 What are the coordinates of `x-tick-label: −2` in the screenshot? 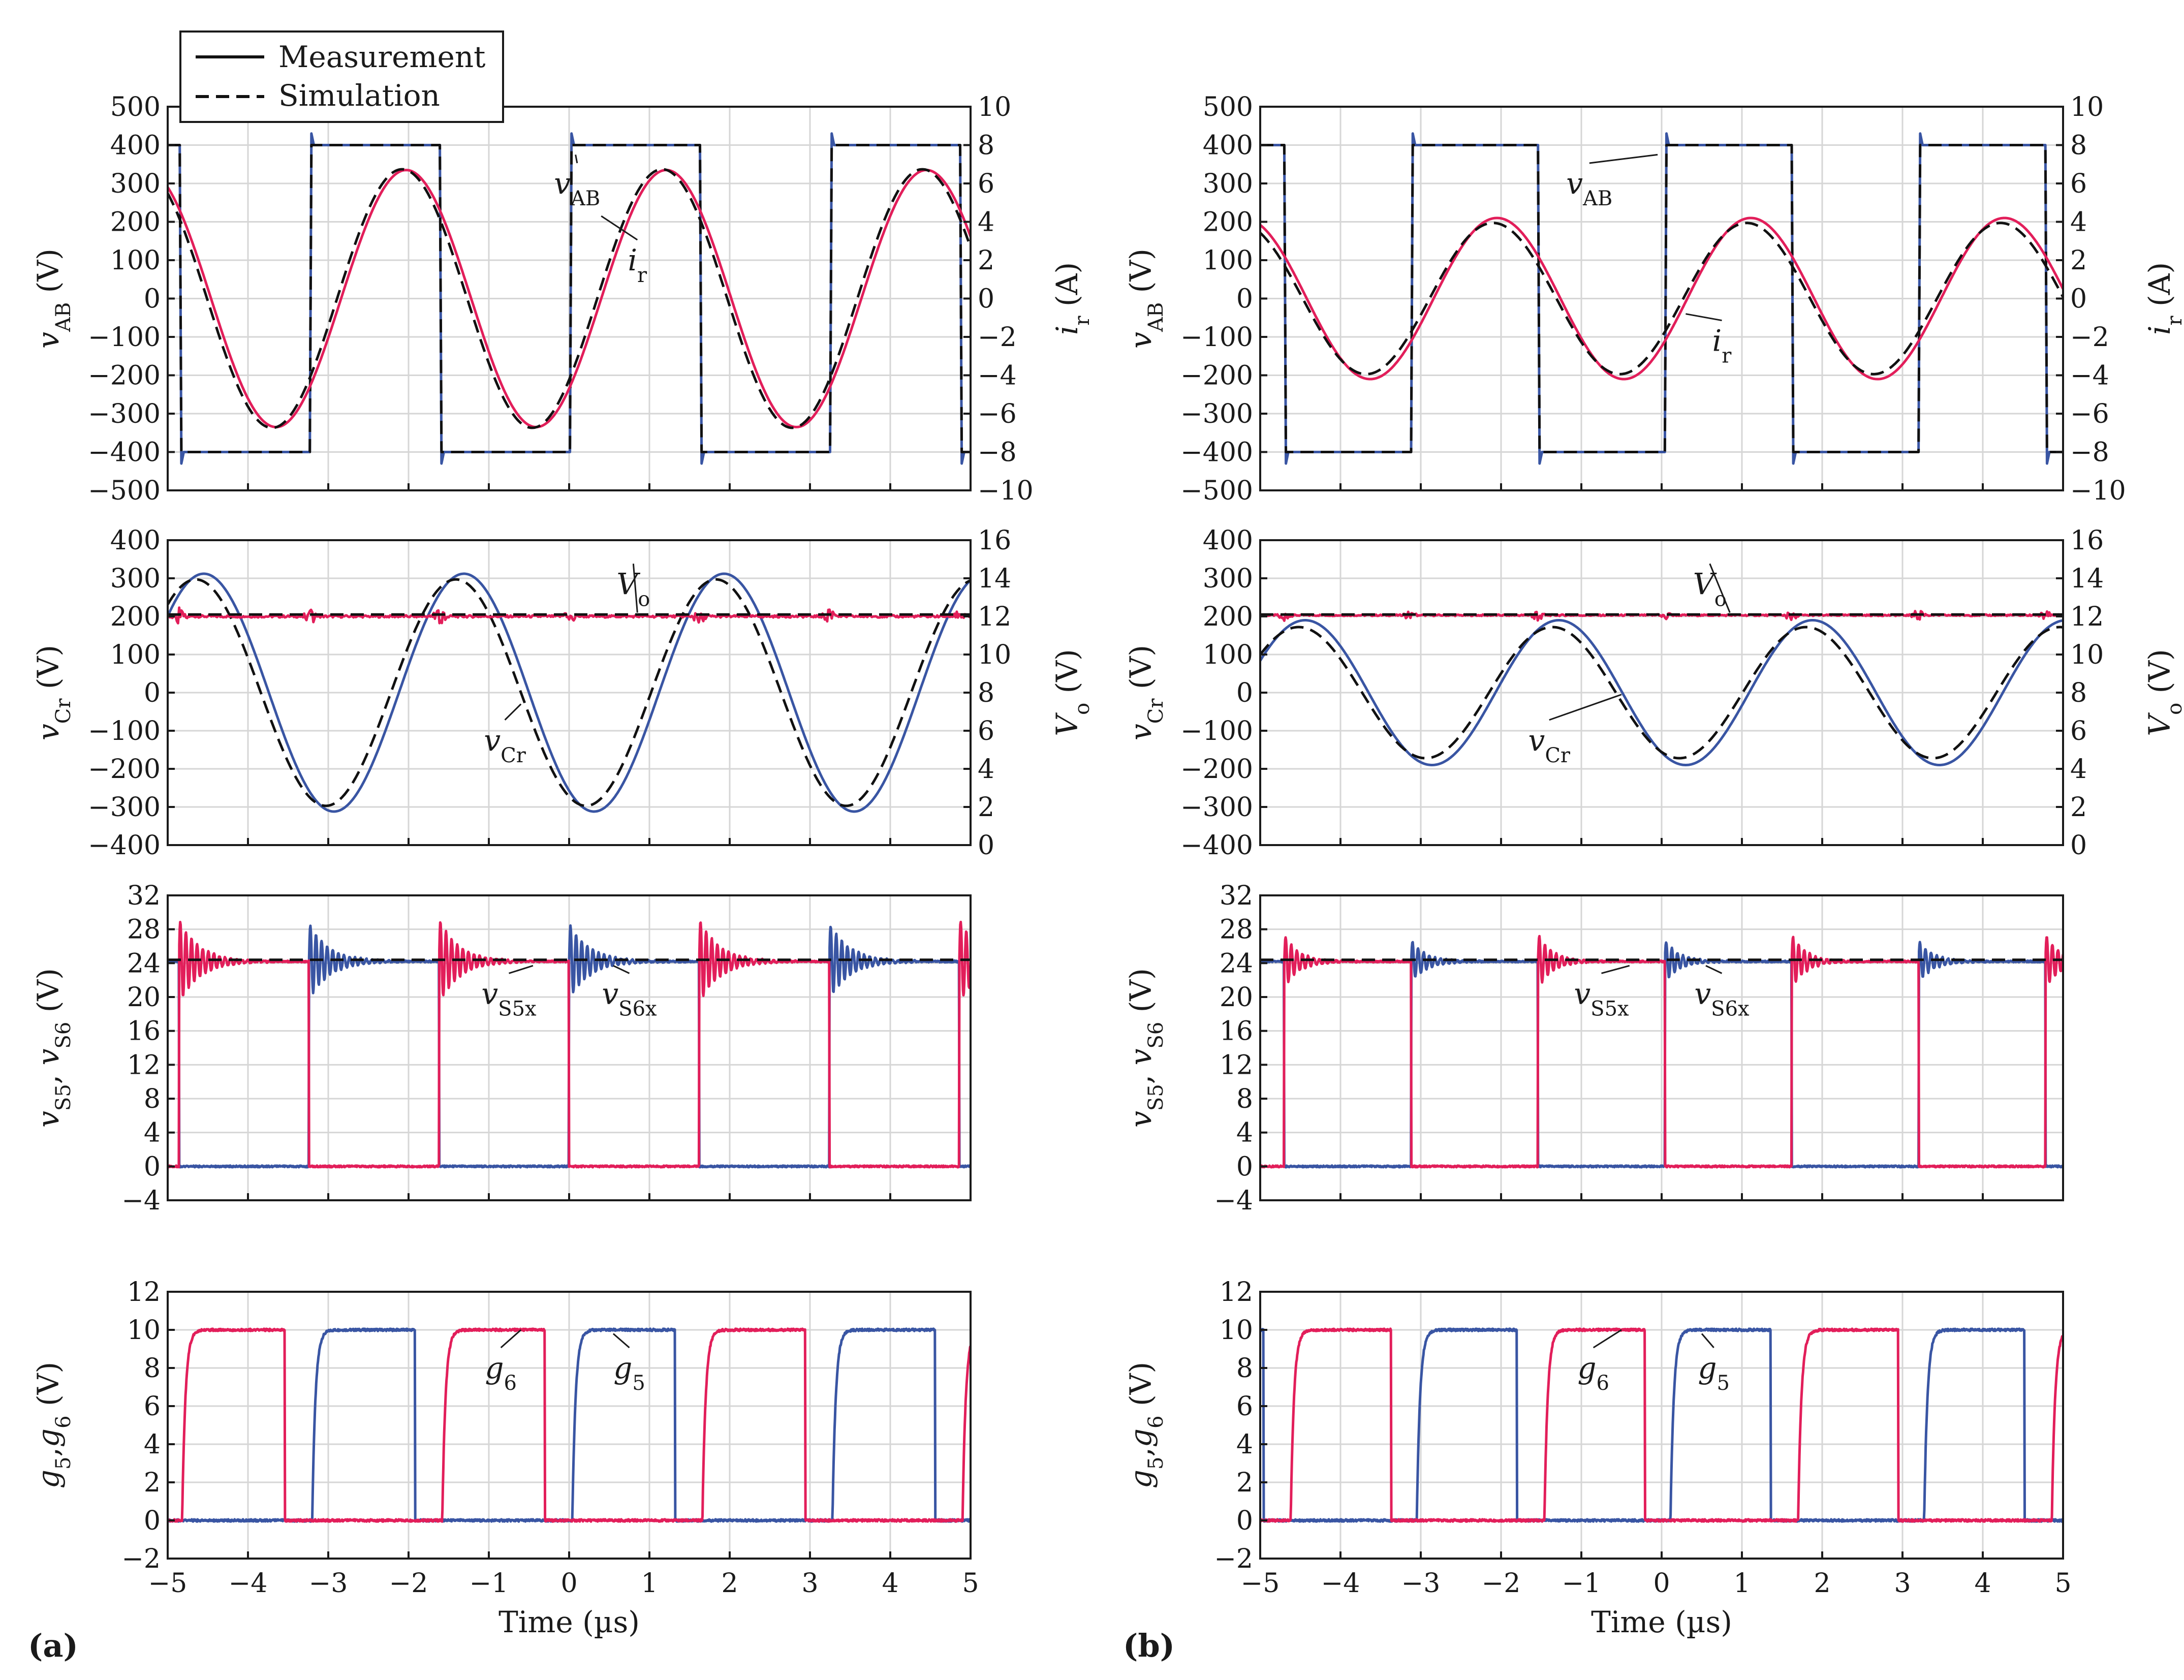 It's located at (1501, 1583).